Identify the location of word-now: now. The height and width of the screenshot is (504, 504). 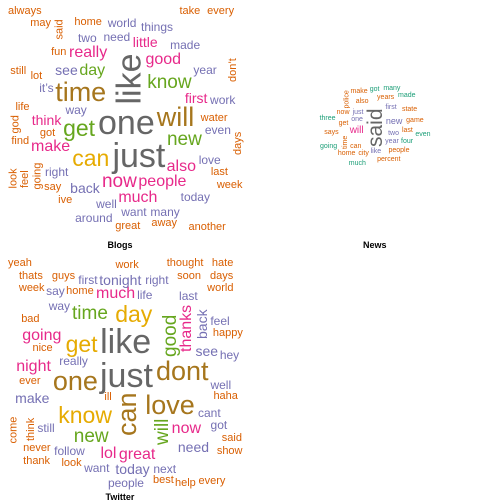
(343, 112).